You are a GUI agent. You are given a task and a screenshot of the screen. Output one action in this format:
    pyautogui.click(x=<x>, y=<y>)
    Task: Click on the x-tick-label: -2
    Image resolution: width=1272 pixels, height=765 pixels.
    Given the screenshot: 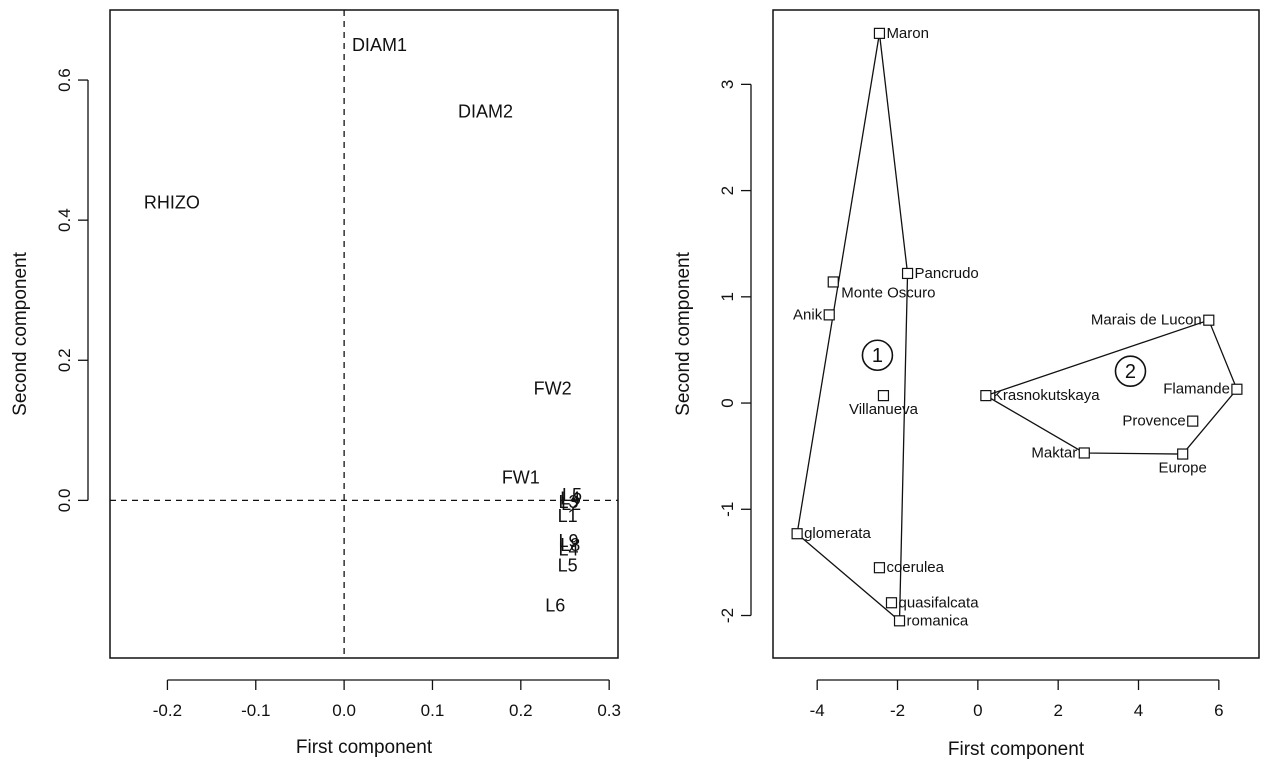 What is the action you would take?
    pyautogui.click(x=897, y=710)
    